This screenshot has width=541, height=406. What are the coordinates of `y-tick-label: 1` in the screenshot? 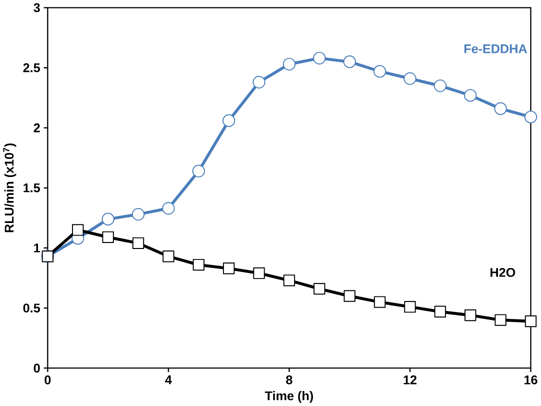 It's located at (37, 248).